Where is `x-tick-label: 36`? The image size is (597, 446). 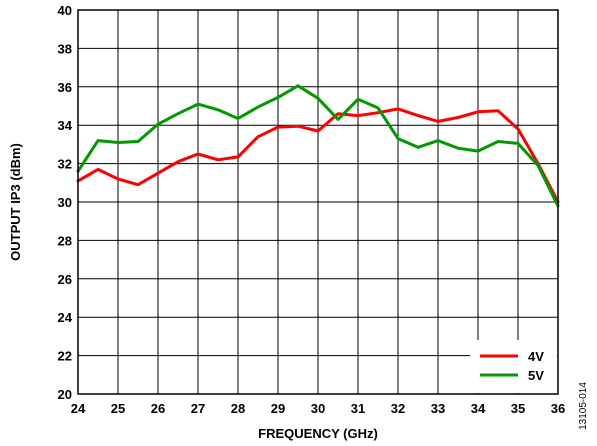
x-tick-label: 36 is located at coordinates (558, 408).